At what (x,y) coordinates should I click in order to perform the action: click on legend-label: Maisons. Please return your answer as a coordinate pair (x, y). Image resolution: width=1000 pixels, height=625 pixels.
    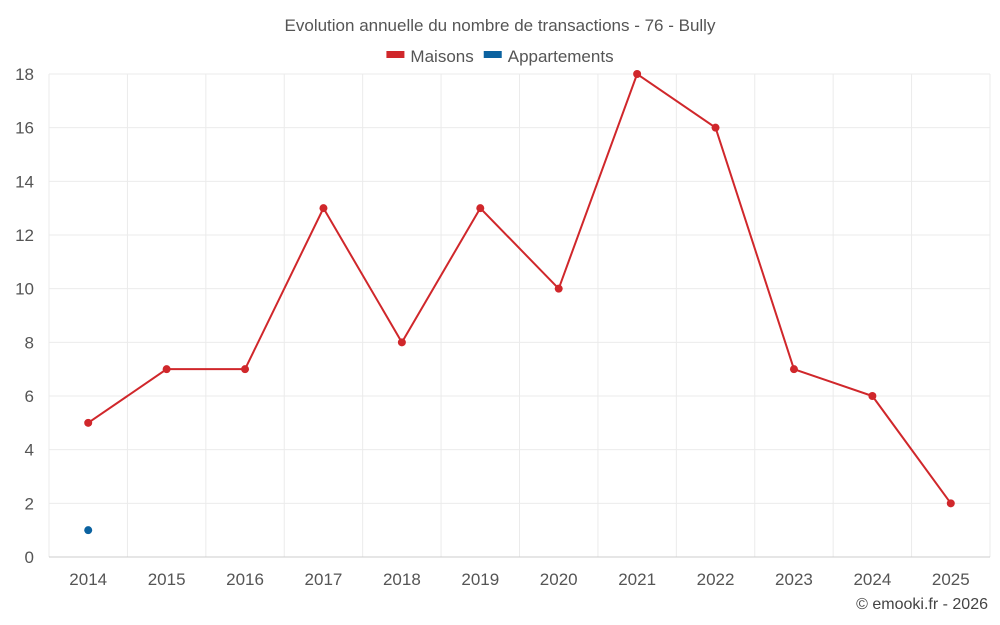
    Looking at the image, I should click on (441, 56).